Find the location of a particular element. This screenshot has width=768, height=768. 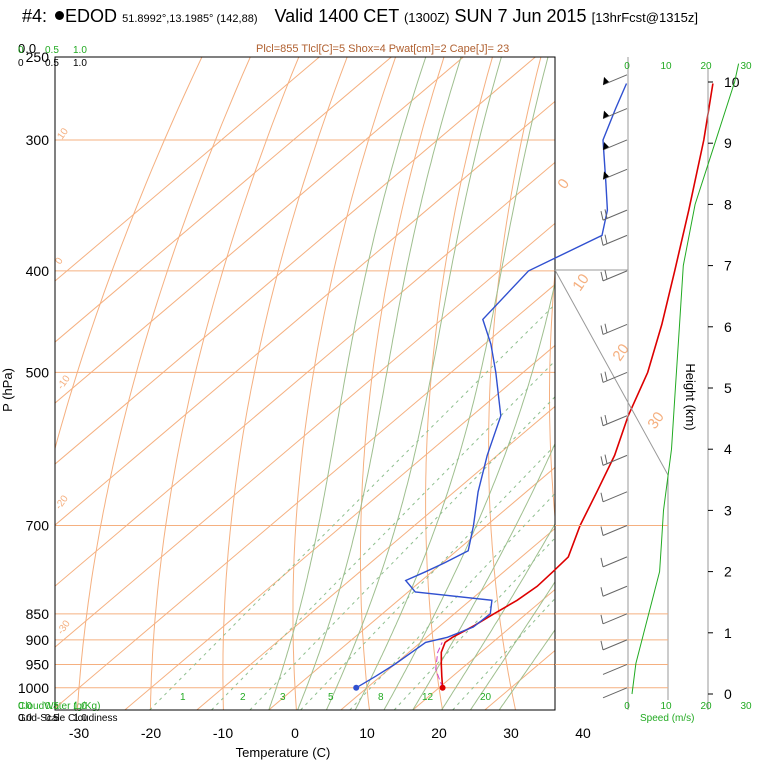

mixing-ratio-label: 8 is located at coordinates (381, 697).